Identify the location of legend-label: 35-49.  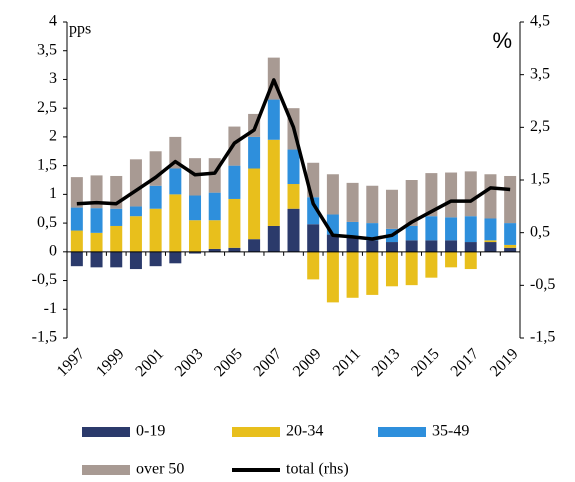
(450, 431).